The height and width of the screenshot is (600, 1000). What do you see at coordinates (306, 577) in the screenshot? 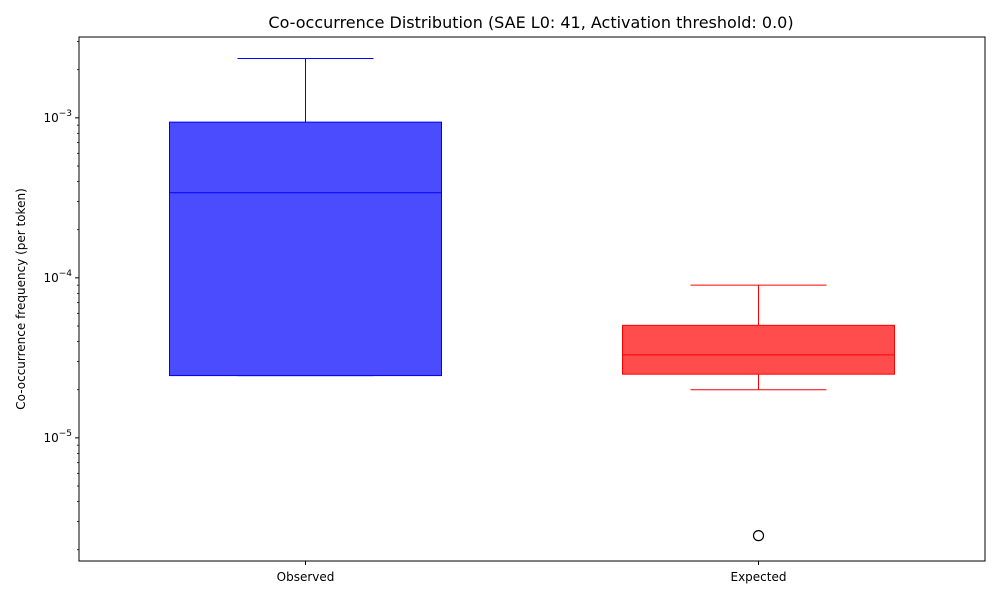
I see `x-tick-label-0: Observed` at bounding box center [306, 577].